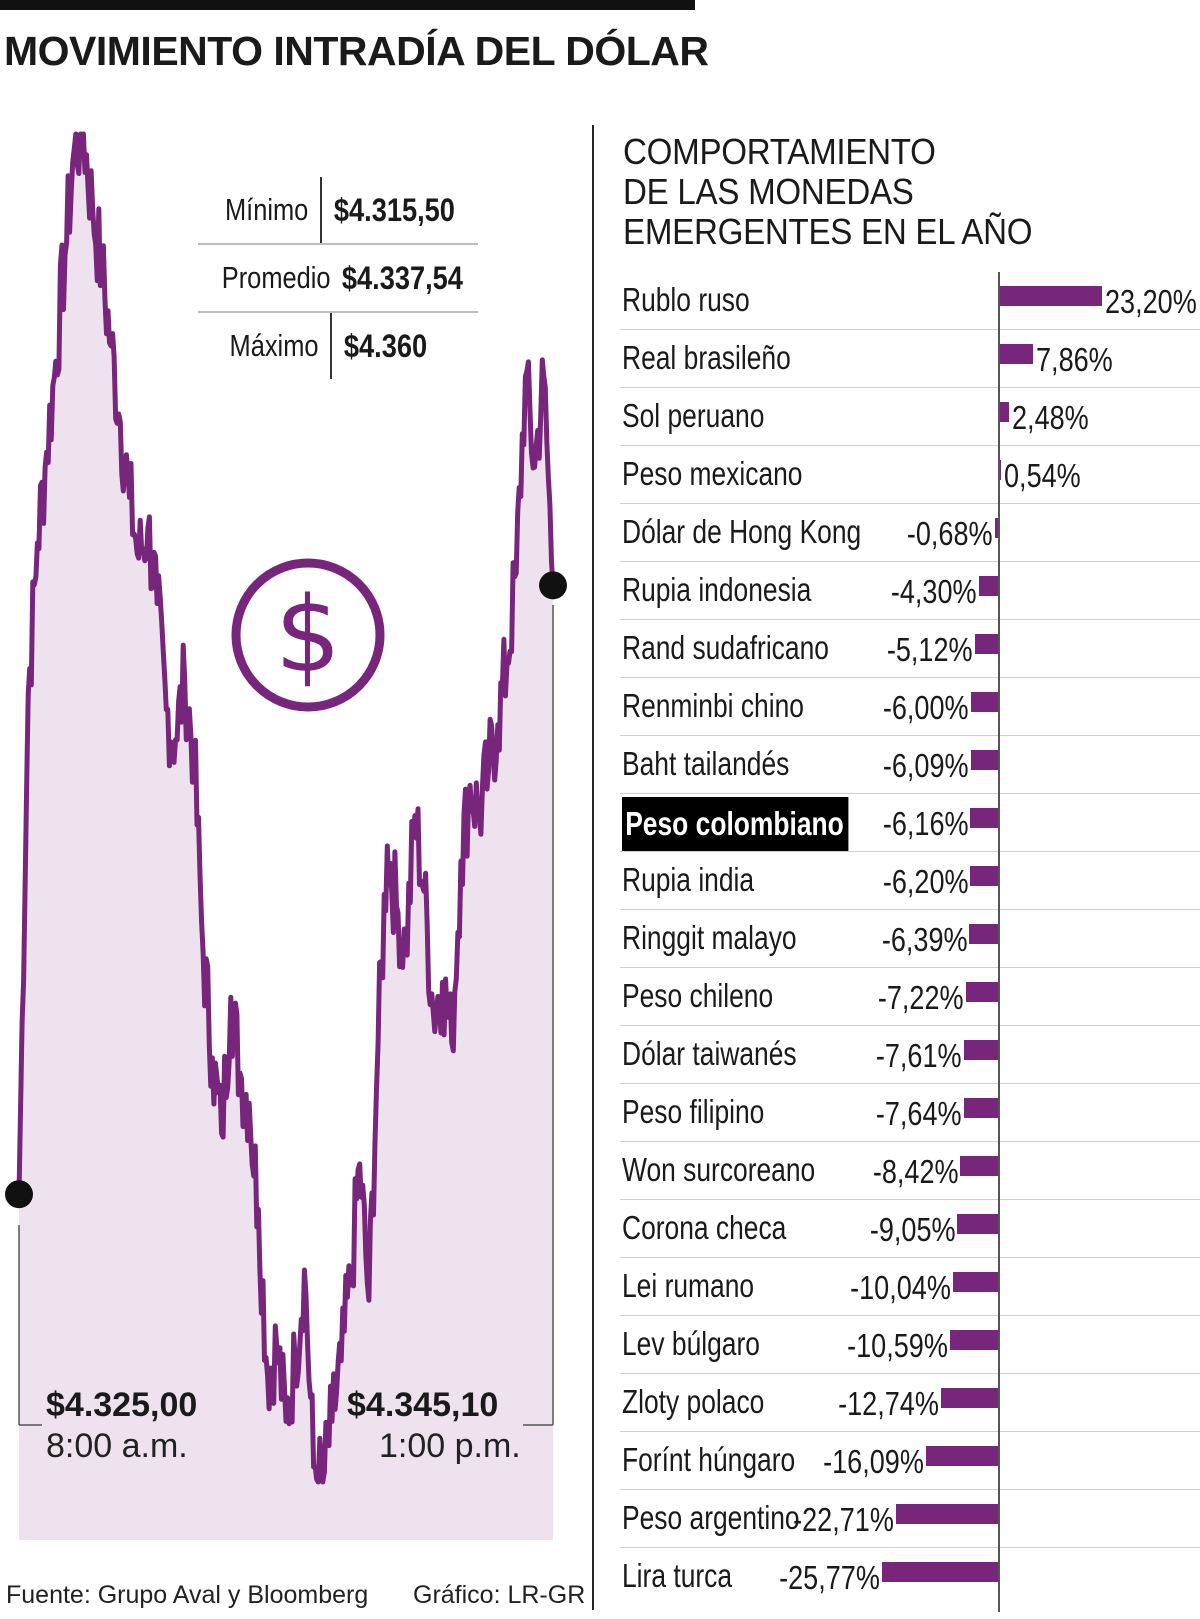 This screenshot has width=1200, height=1619. Describe the element at coordinates (779, 151) in the screenshot. I see `bar-chart-title-line: COMPORTAMIENTO` at that location.